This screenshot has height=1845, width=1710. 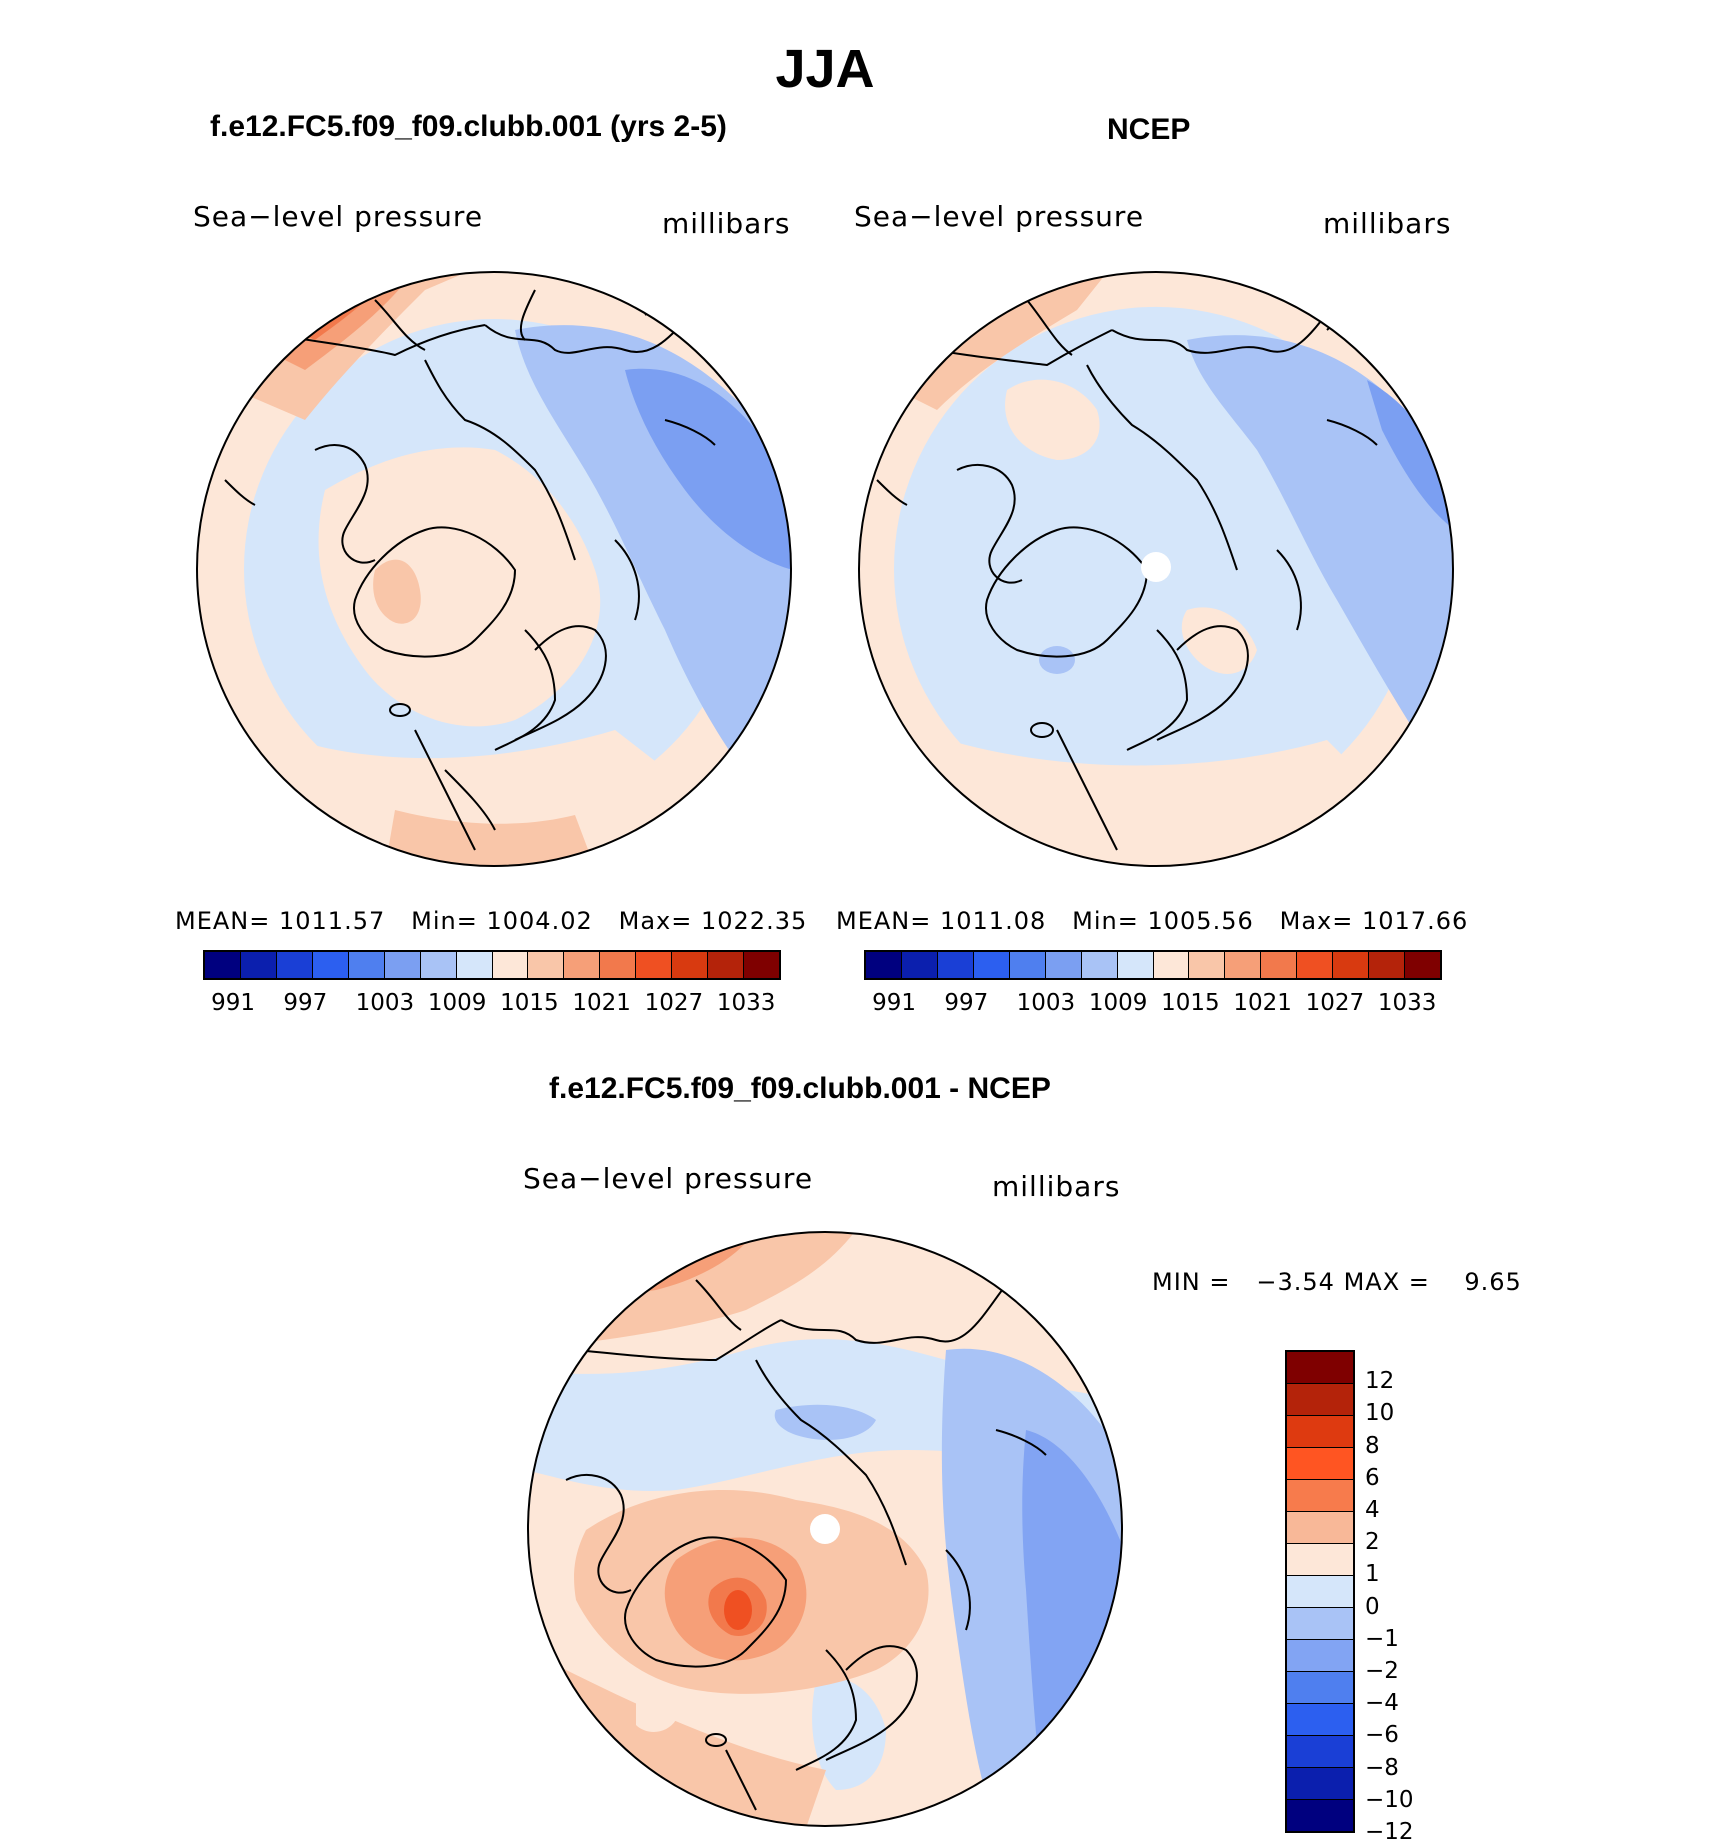 I want to click on diff-colorbar-tick-label: −8, so click(x=1382, y=1767).